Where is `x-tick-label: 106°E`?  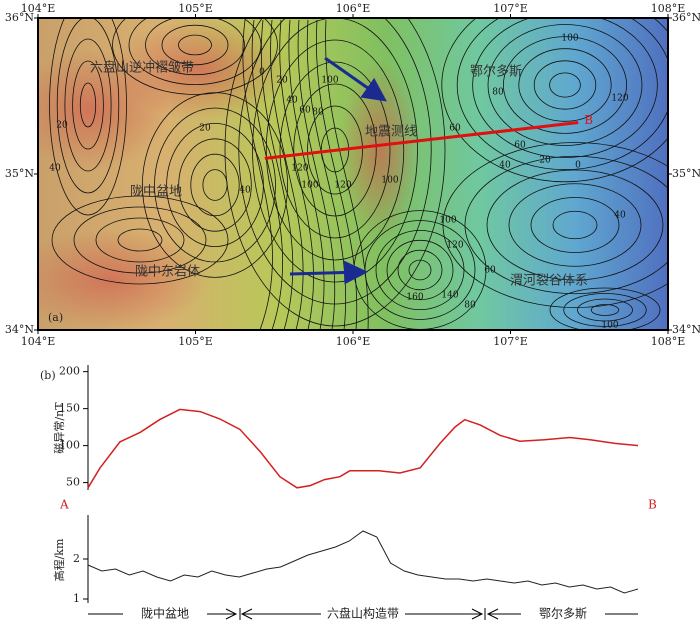 x-tick-label: 106°E is located at coordinates (353, 8).